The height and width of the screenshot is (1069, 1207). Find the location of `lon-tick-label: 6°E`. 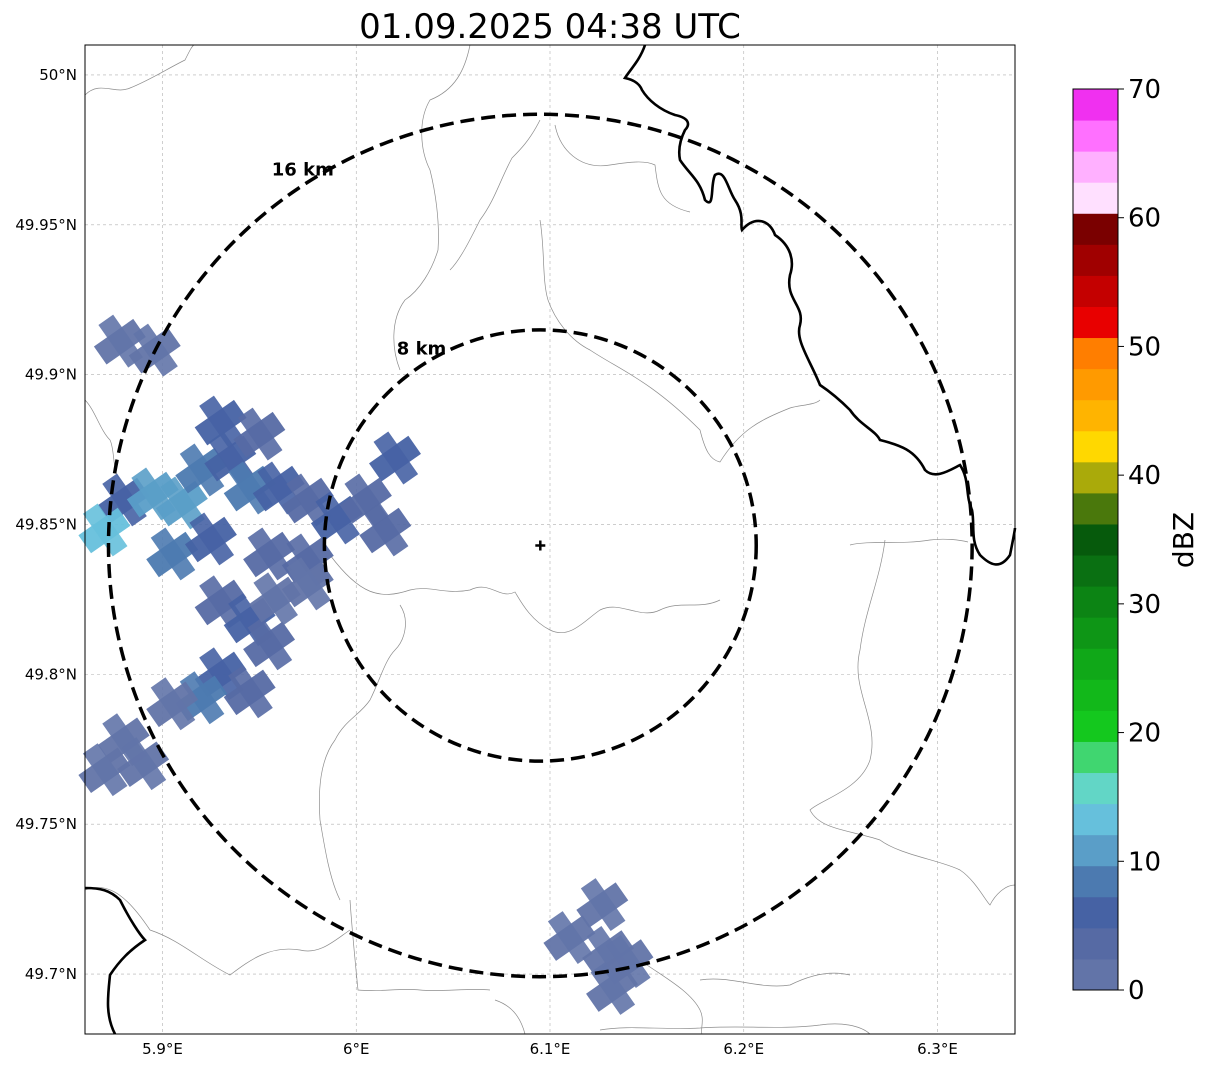

lon-tick-label: 6°E is located at coordinates (356, 1049).